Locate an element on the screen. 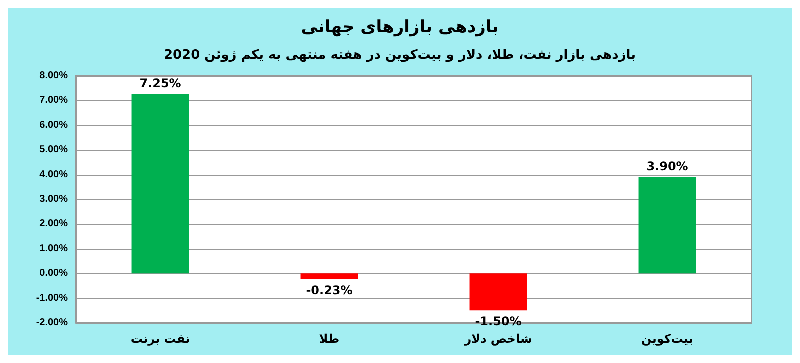 This screenshot has height=363, width=800. data-label: -1.50% is located at coordinates (498, 321).